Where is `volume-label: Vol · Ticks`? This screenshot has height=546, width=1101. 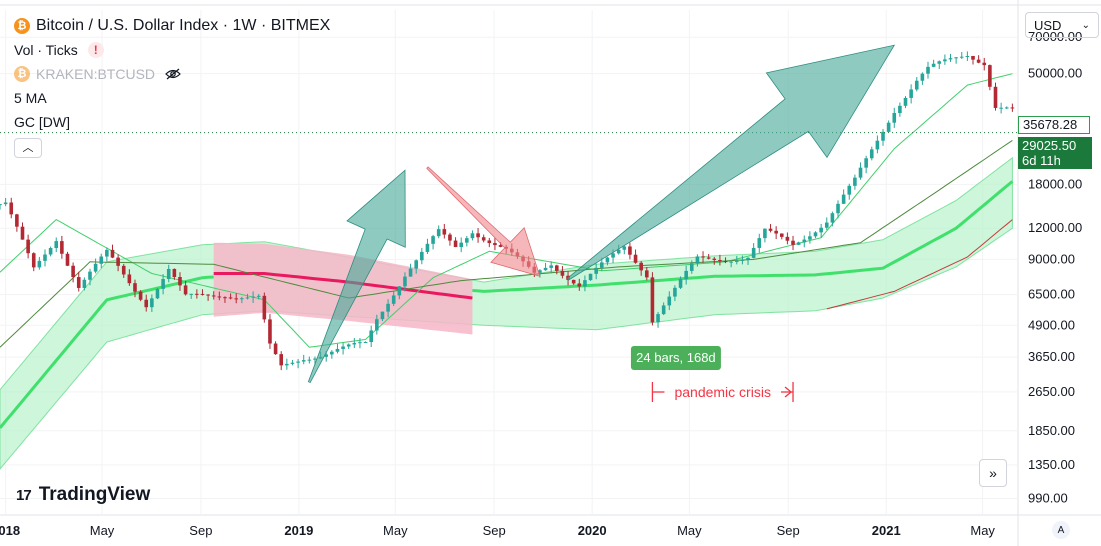 volume-label: Vol · Ticks is located at coordinates (46, 50).